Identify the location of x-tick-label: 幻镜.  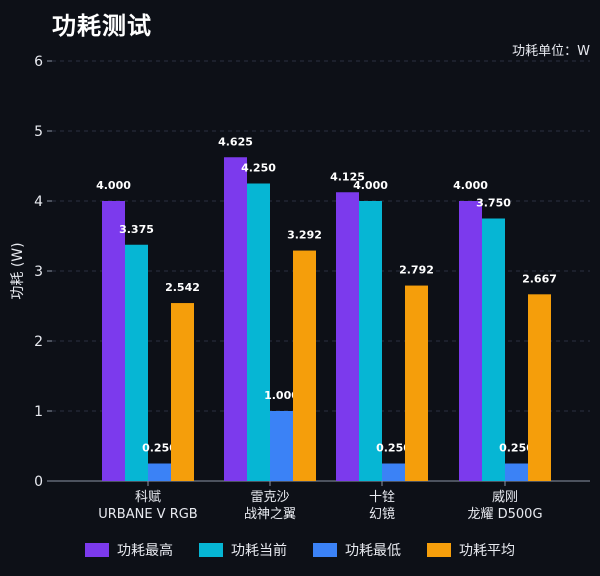
(382, 514).